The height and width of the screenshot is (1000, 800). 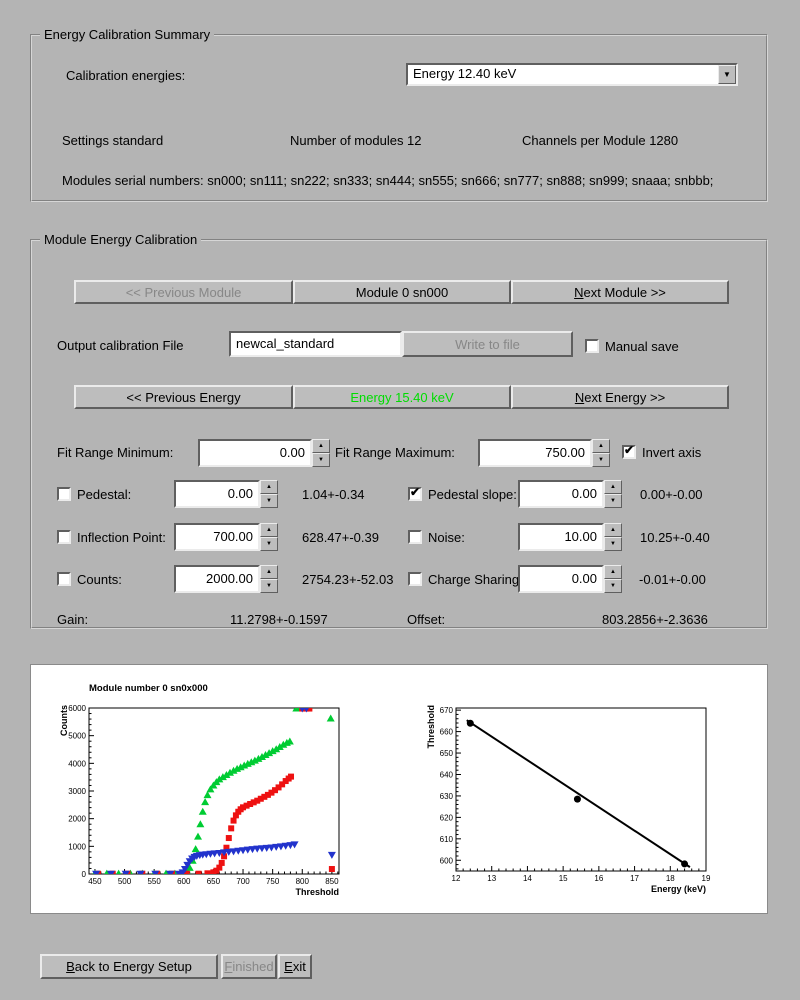 What do you see at coordinates (279, 619) in the screenshot?
I see `gain-value: 11.2798+-0.1597` at bounding box center [279, 619].